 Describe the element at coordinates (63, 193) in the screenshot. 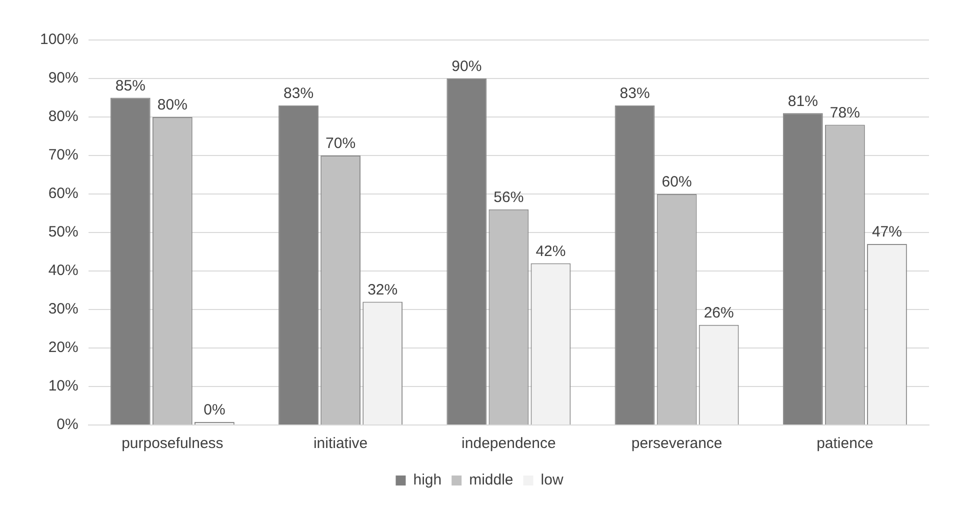

I see `y-tick-label: 60%` at that location.